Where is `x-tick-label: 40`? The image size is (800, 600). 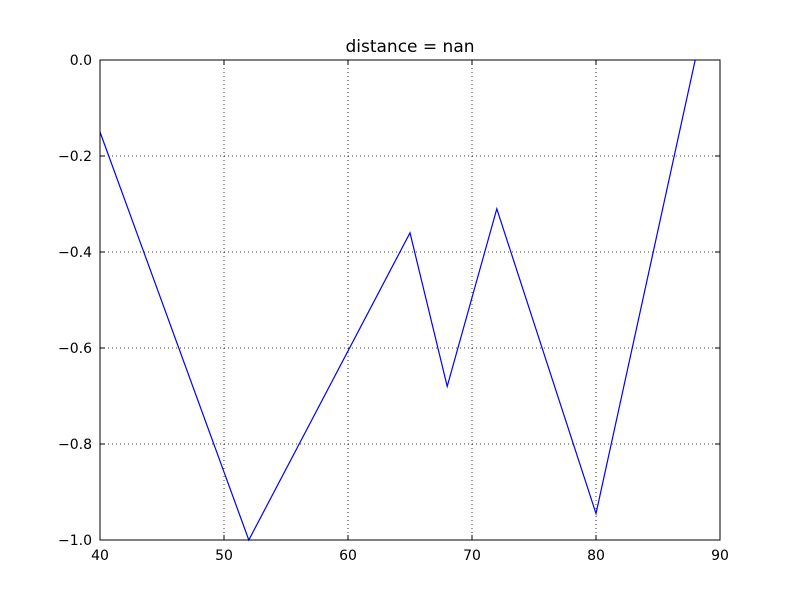
x-tick-label: 40 is located at coordinates (100, 556).